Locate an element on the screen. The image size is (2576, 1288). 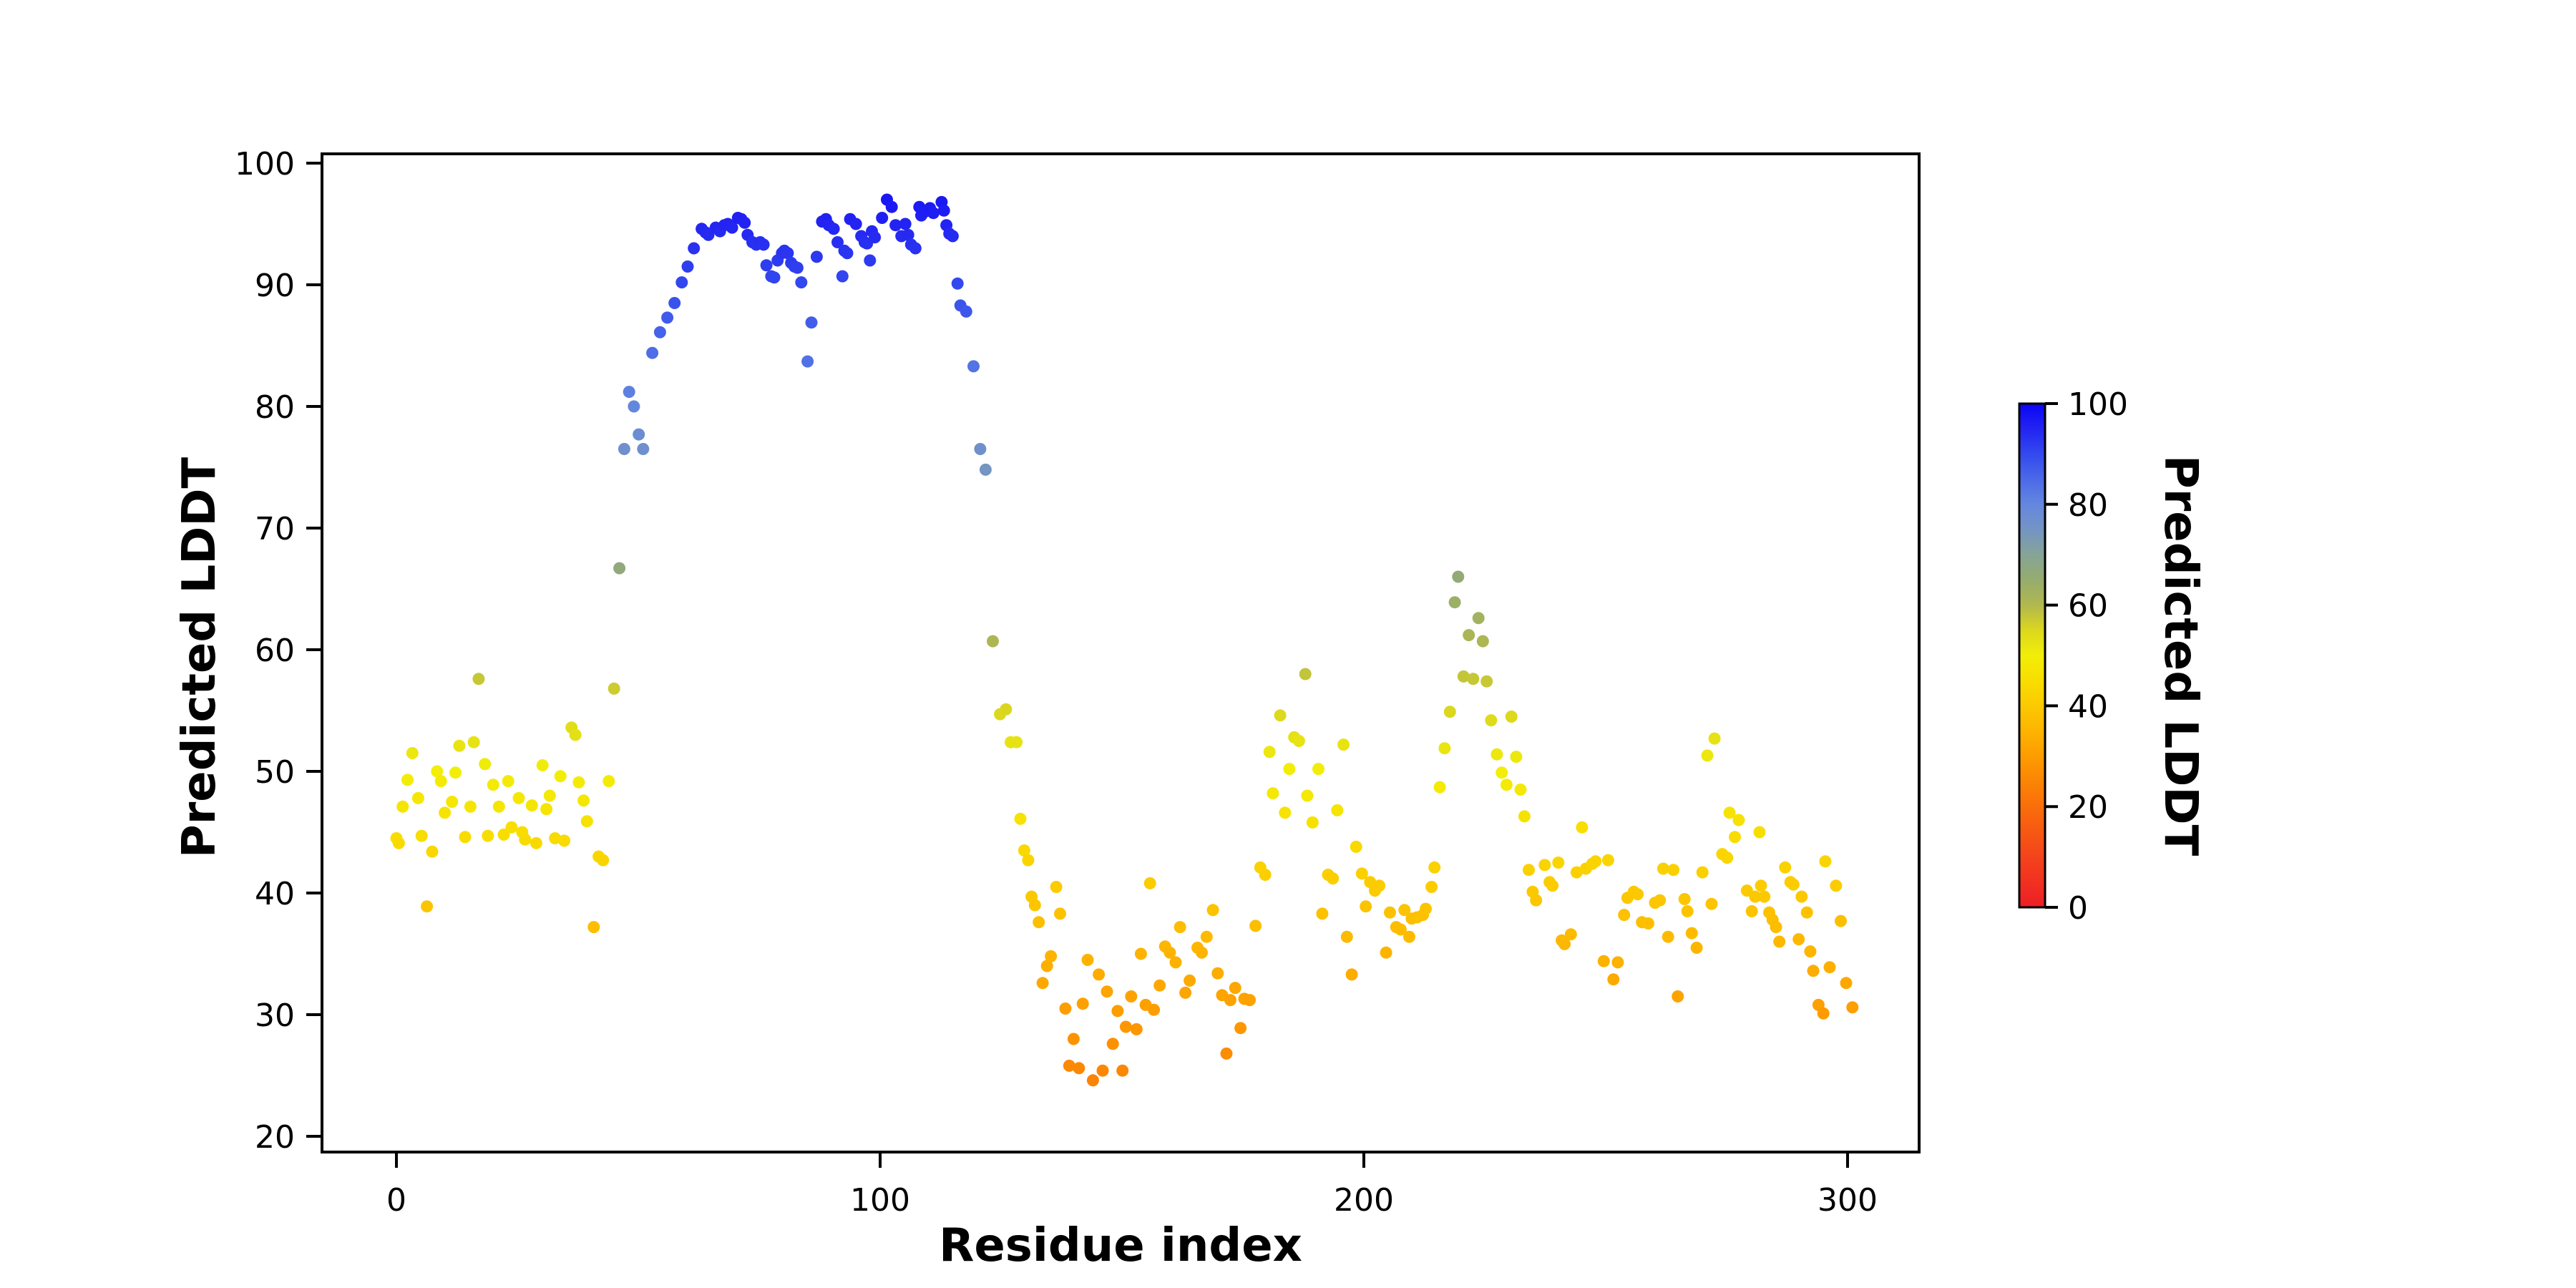
colorbar-tick-label: 60 is located at coordinates (2088, 606).